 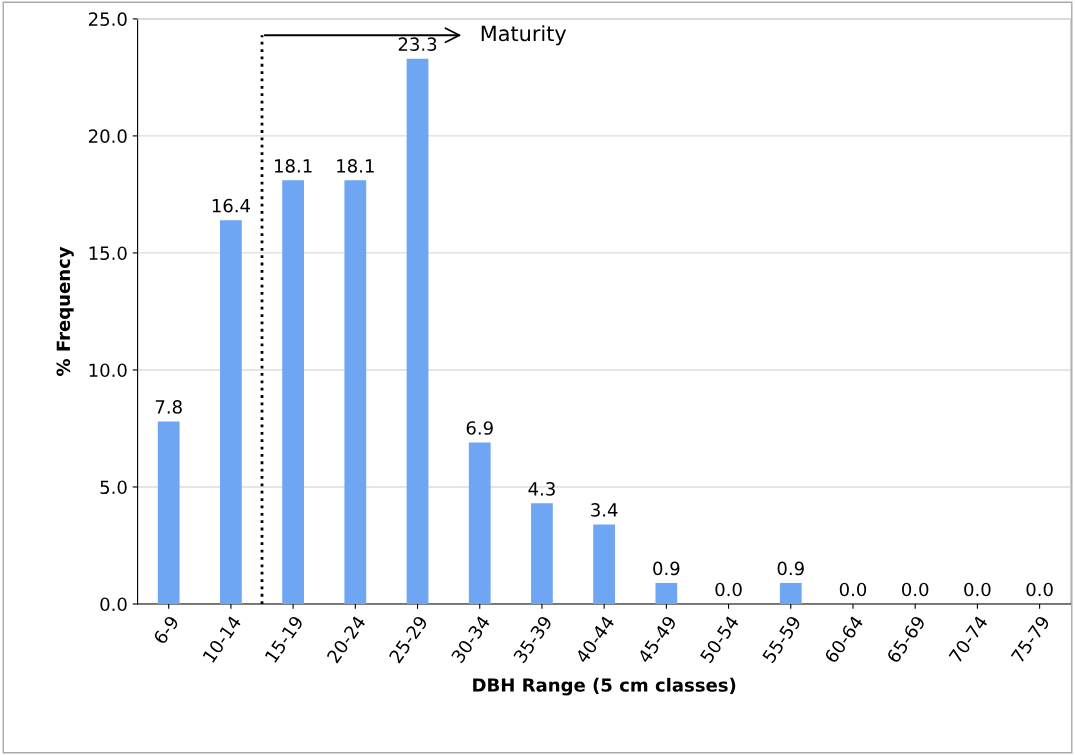 What do you see at coordinates (604, 686) in the screenshot?
I see `x-axis-title: DBH Range (5 cm classes)` at bounding box center [604, 686].